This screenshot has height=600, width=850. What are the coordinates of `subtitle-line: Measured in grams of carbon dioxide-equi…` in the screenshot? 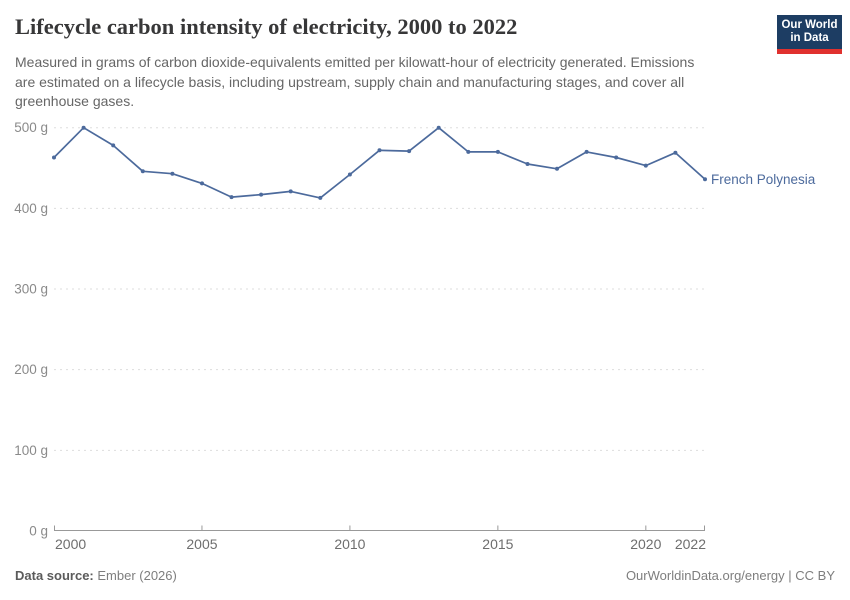 It's located at (355, 62).